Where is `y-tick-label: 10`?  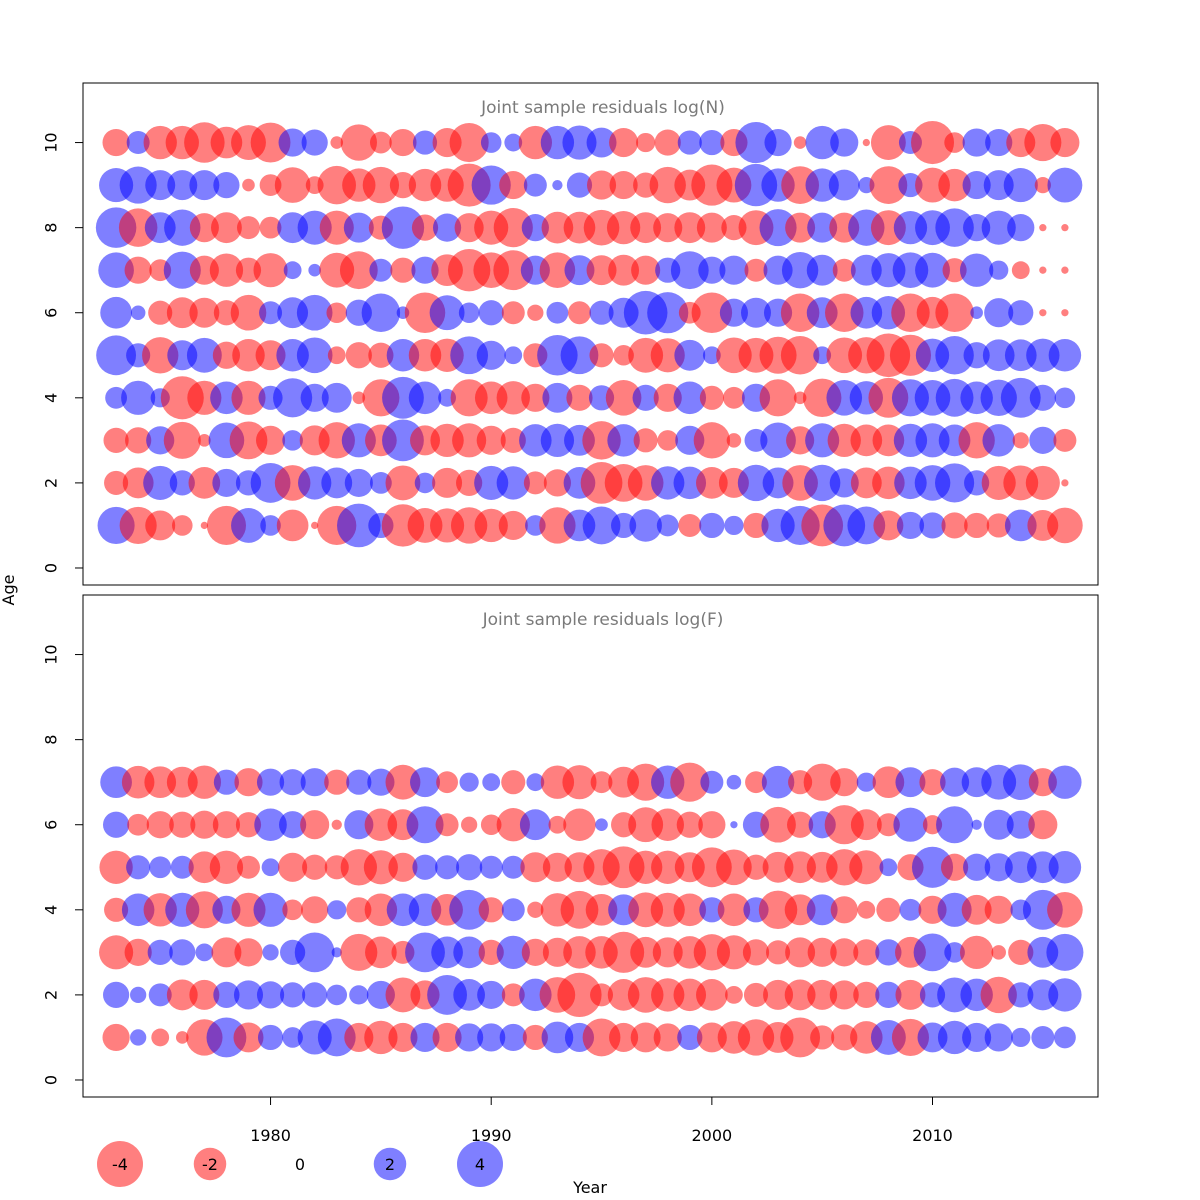
y-tick-label: 10 is located at coordinates (51, 142).